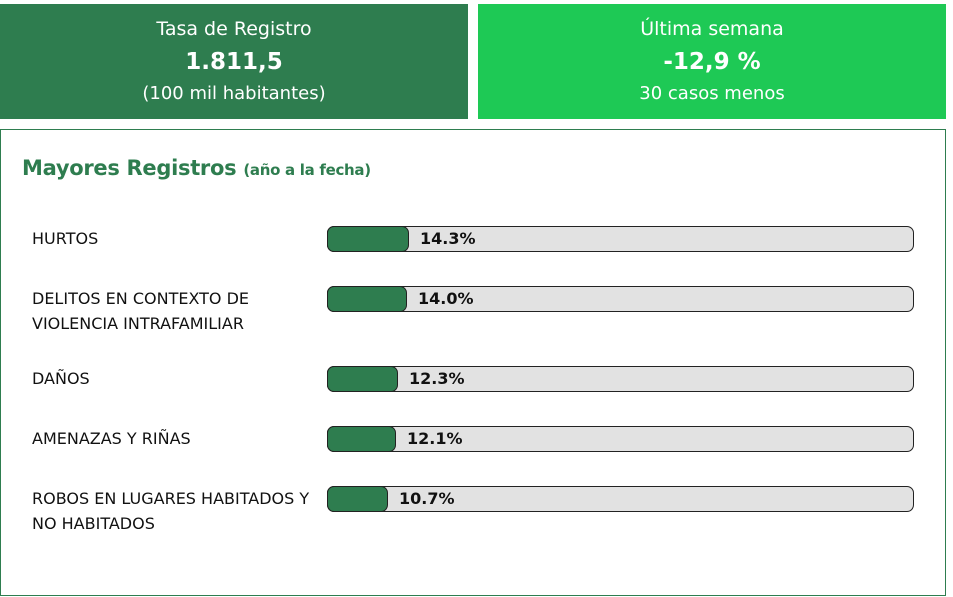 The width and height of the screenshot is (953, 597). Describe the element at coordinates (620, 498) in the screenshot. I see `record-bar-track: 10.7%` at that location.